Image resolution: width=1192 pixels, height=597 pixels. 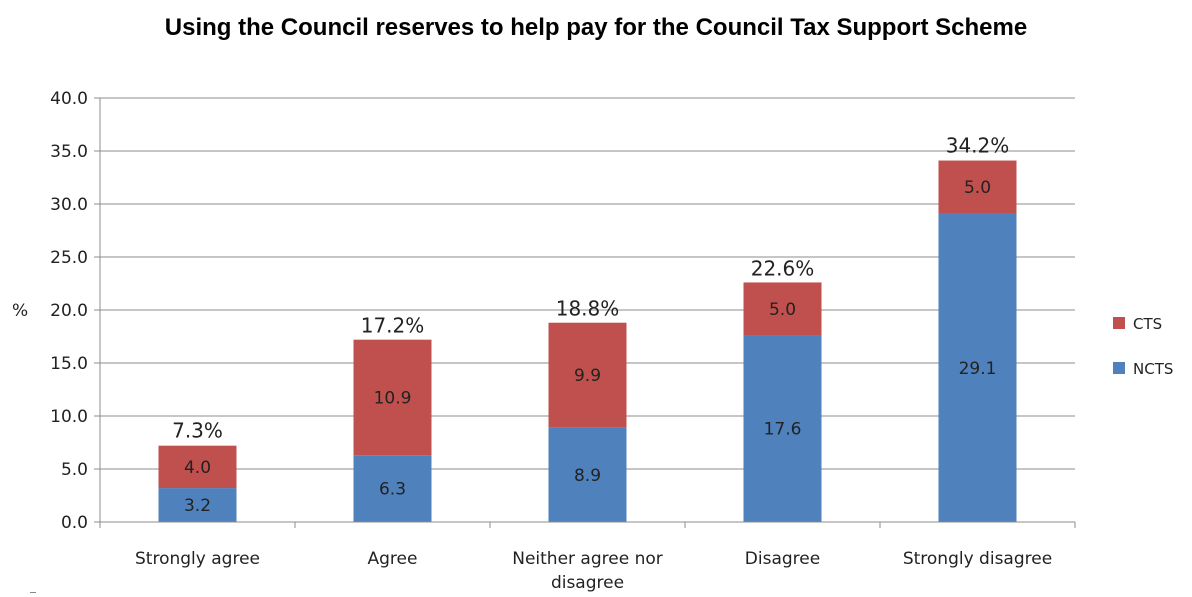 I want to click on y-tick-label: 5.0, so click(x=74, y=470).